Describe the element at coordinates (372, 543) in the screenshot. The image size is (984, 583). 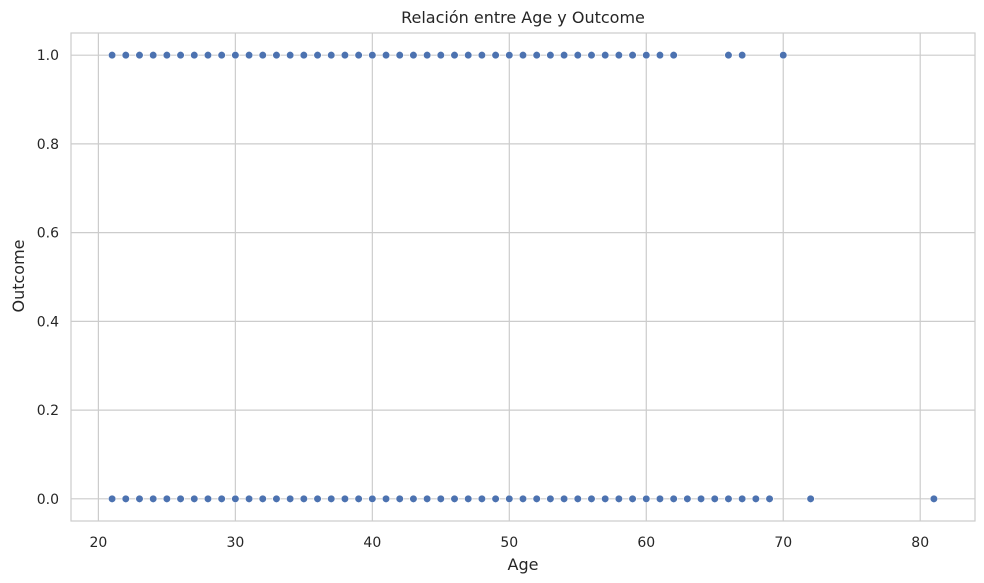
I see `x-tick-label: 40` at that location.